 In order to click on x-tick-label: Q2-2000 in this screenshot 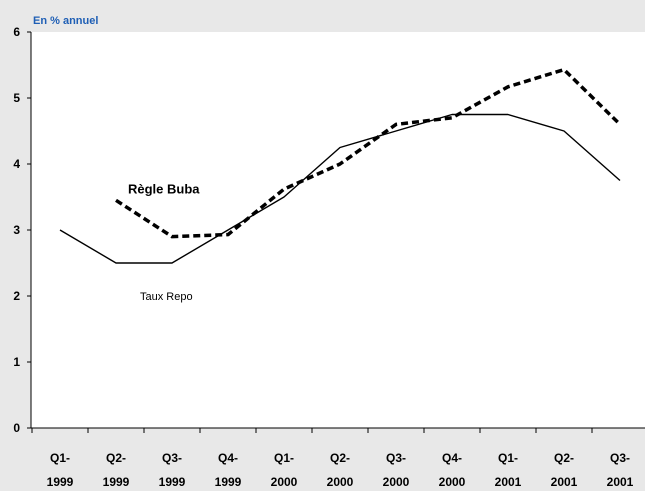, I will do `click(340, 470)`.